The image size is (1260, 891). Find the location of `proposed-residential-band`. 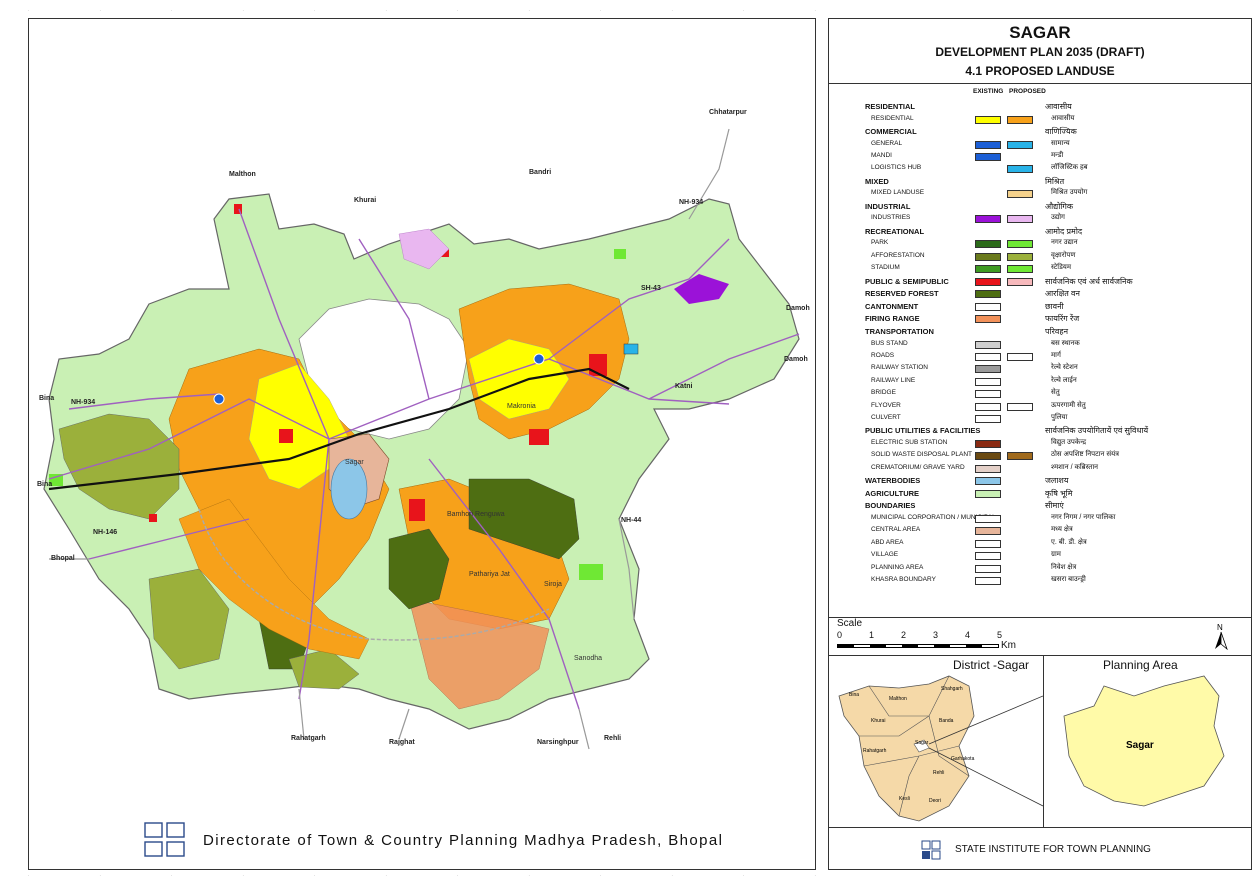

proposed-residential-band is located at coordinates (274, 579).